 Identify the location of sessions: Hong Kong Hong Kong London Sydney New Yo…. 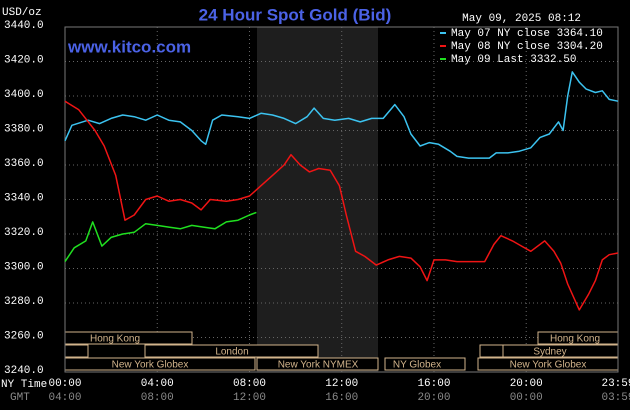
(341, 351).